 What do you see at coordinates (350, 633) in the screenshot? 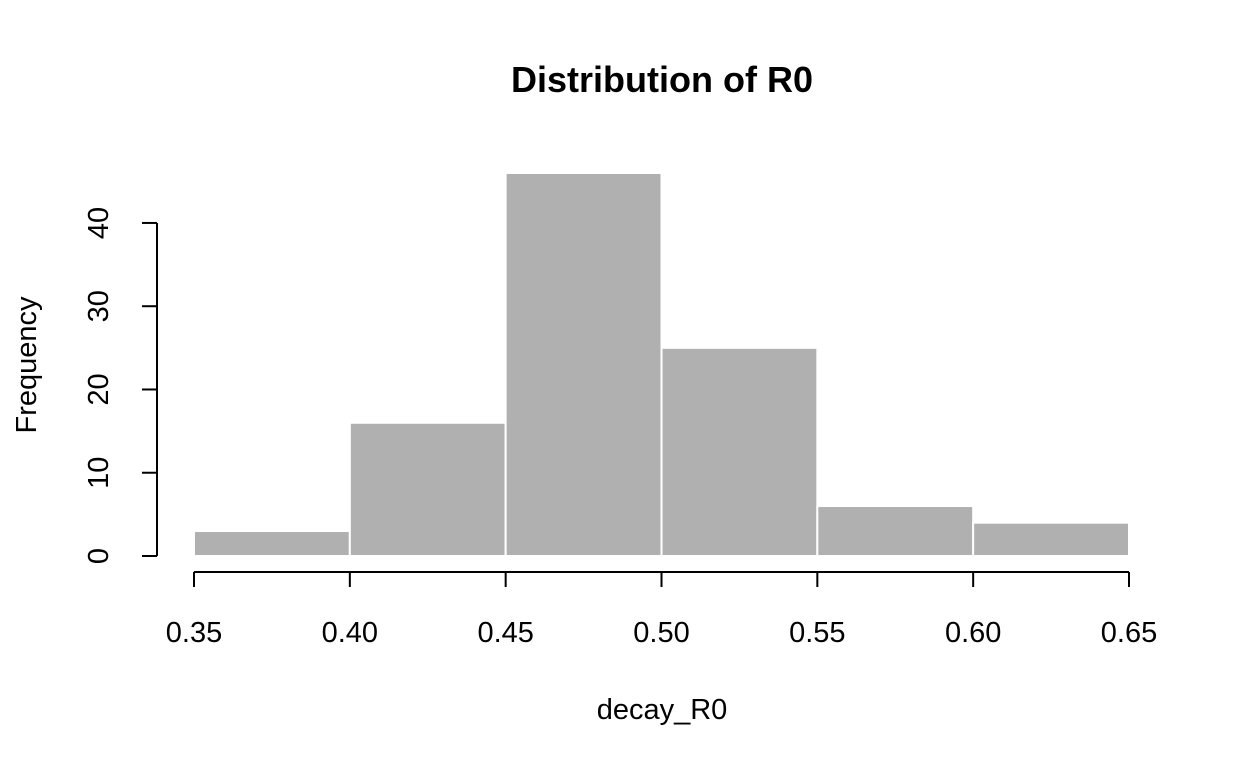
I see `x-tick-label-1: 0.40` at bounding box center [350, 633].